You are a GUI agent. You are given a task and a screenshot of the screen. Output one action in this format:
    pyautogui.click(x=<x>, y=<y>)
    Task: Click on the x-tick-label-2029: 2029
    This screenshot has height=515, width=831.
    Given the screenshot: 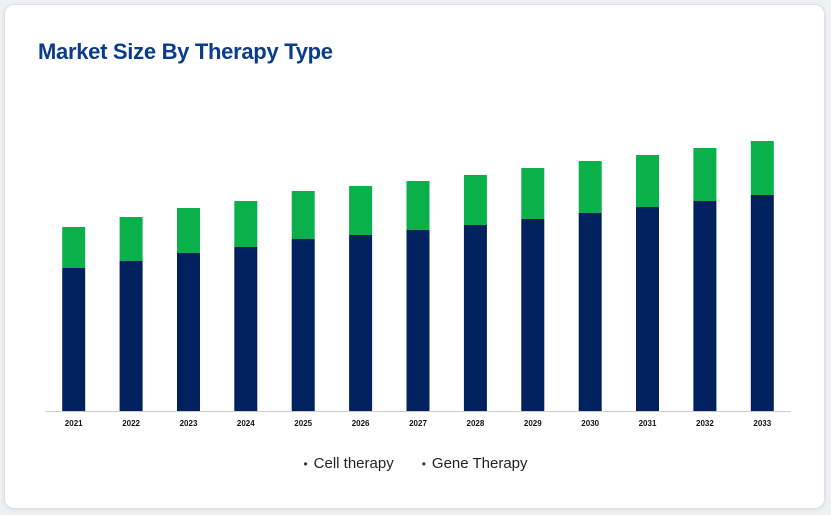 What is the action you would take?
    pyautogui.click(x=533, y=423)
    